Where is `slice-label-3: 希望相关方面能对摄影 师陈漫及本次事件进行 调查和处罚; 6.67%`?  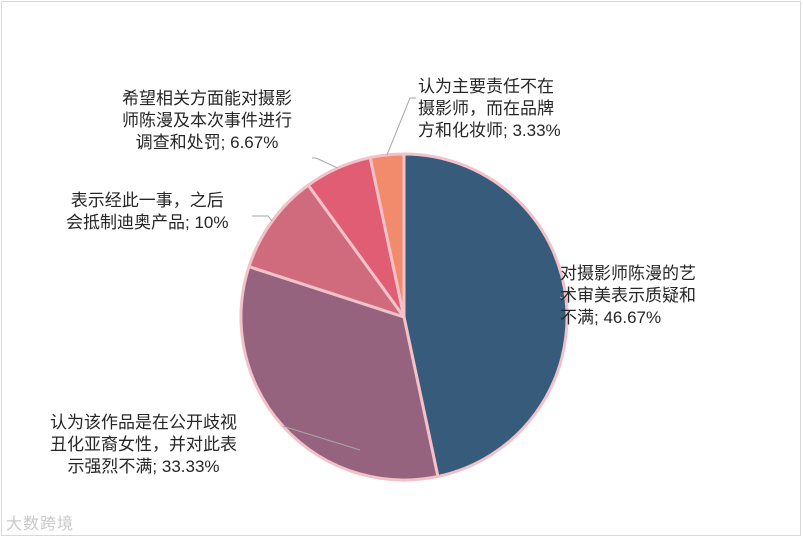 slice-label-3: 希望相关方面能对摄影 师陈漫及本次事件进行 调查和处罚; 6.67% is located at coordinates (207, 120).